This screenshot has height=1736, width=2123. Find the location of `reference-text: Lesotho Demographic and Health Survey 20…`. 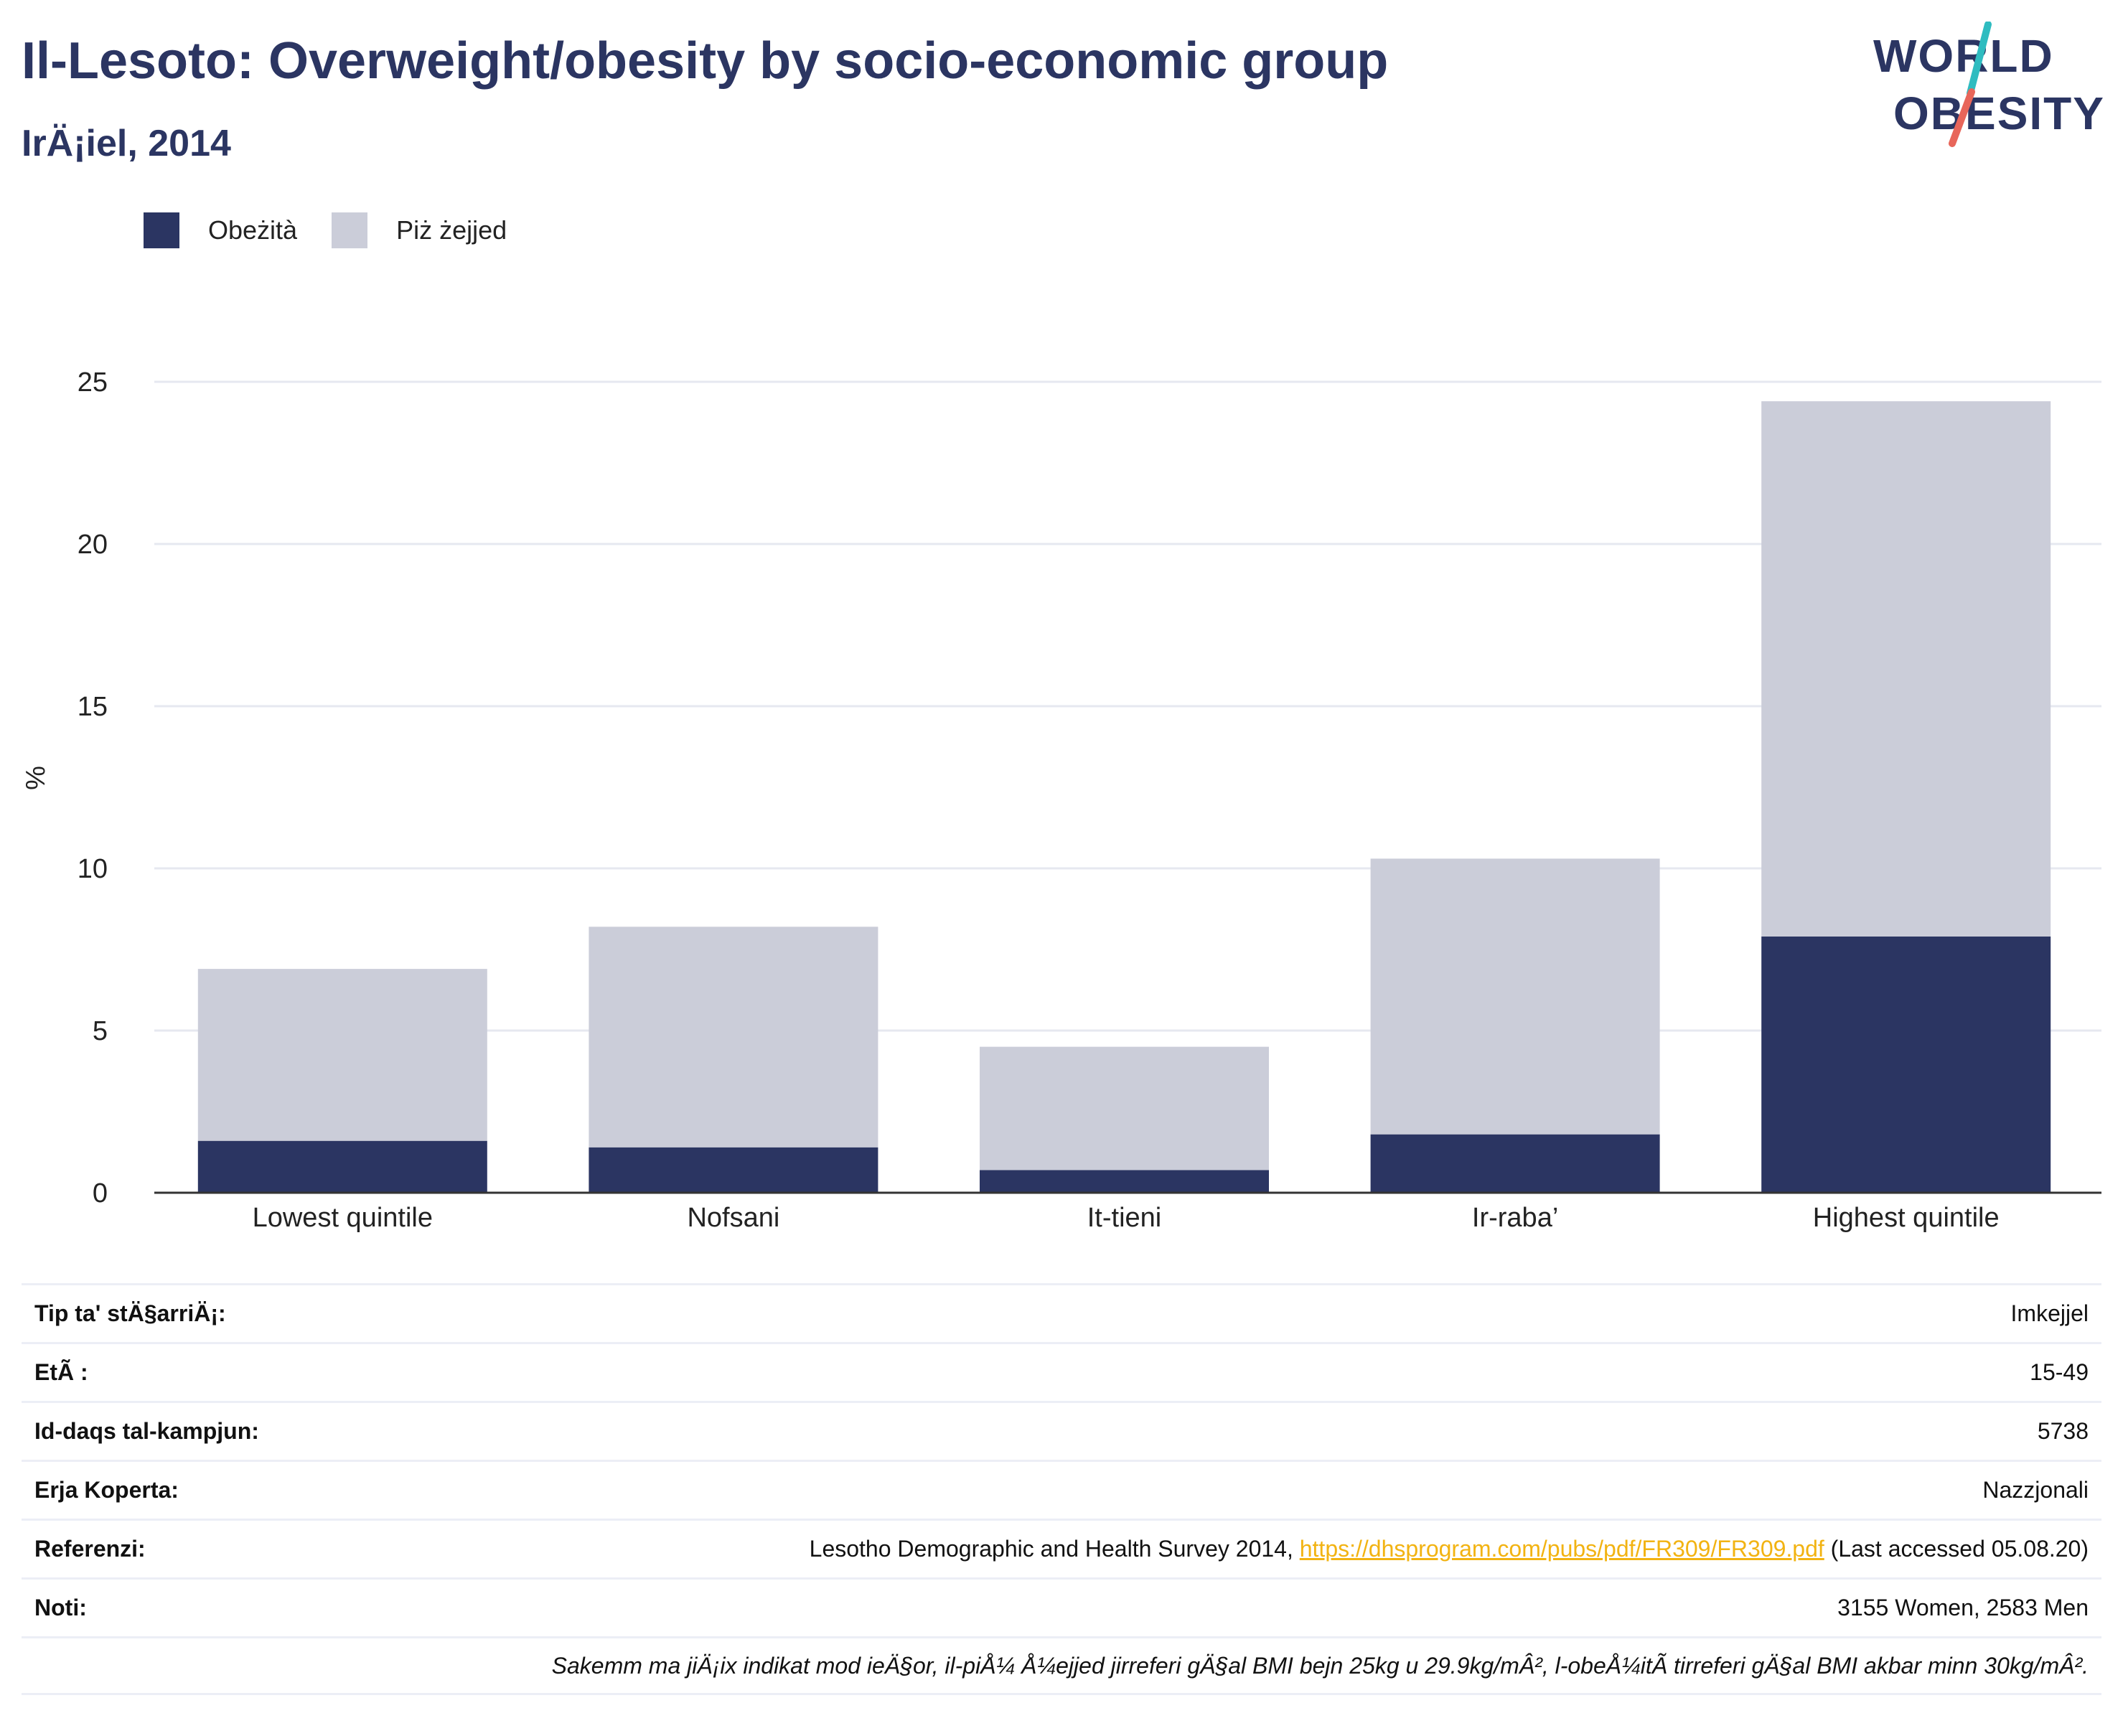

reference-text: Lesotho Demographic and Health Survey 20… is located at coordinates (1054, 1549).